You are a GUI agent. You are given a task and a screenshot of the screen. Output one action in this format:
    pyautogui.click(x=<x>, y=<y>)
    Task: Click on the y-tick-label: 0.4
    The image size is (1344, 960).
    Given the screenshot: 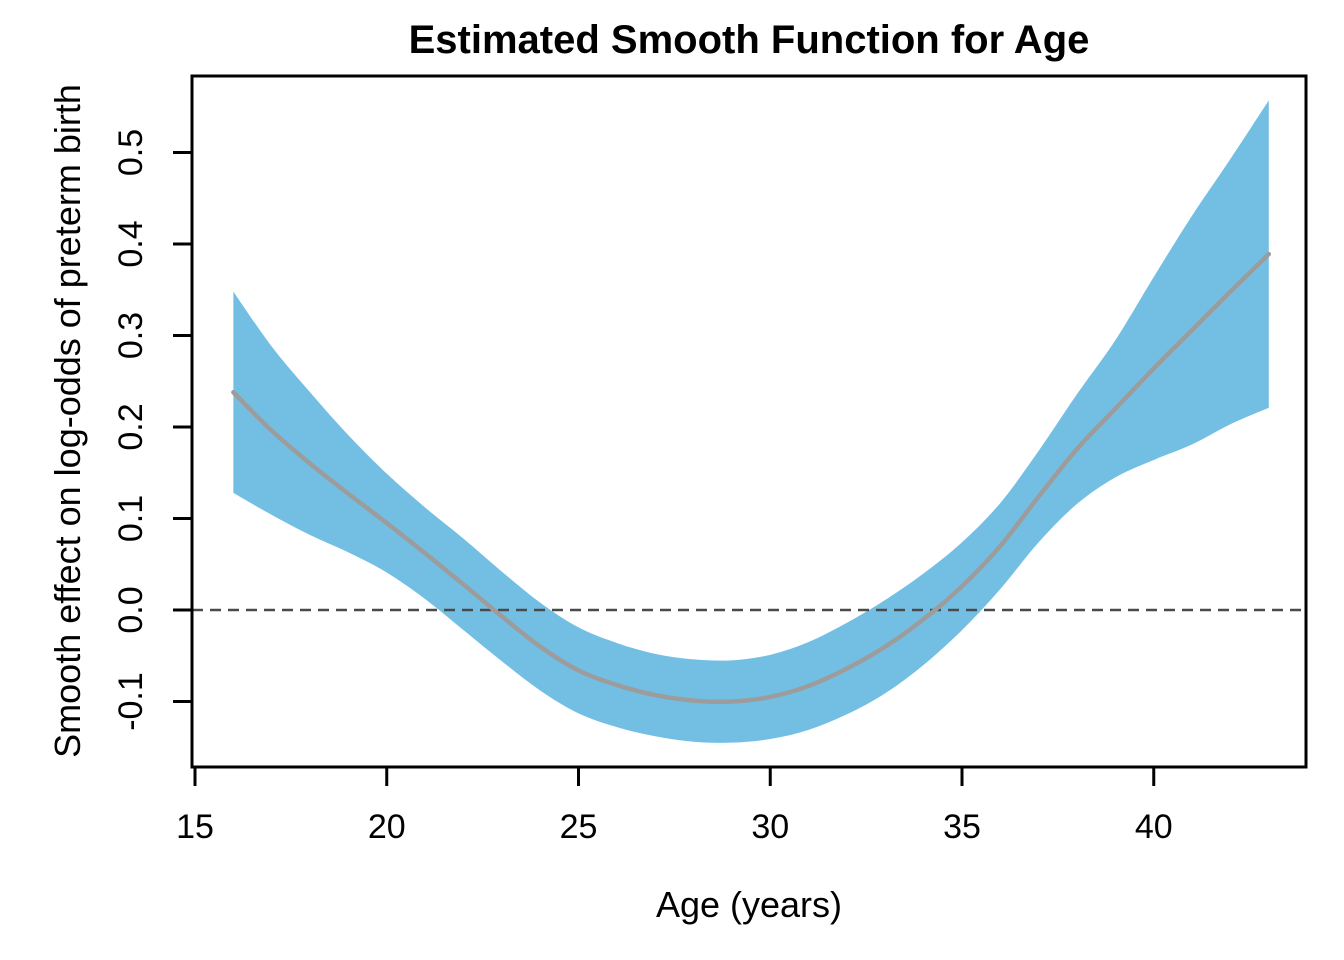 What is the action you would take?
    pyautogui.click(x=131, y=243)
    